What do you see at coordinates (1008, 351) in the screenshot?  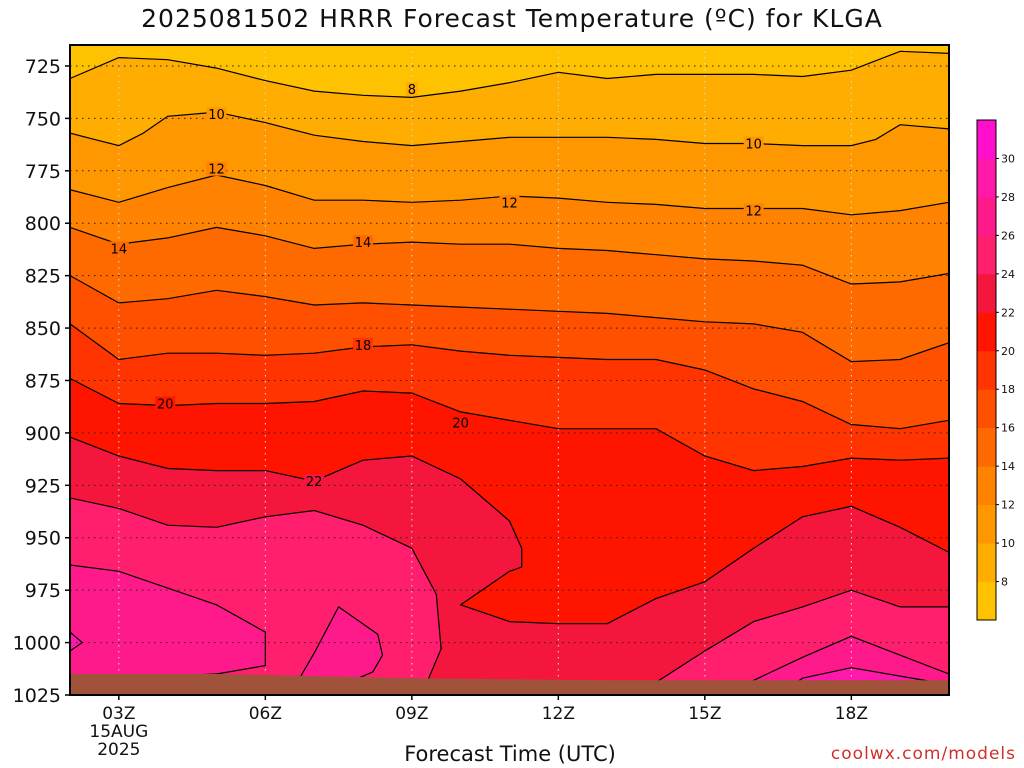 I see `colorbar-label: 20` at bounding box center [1008, 351].